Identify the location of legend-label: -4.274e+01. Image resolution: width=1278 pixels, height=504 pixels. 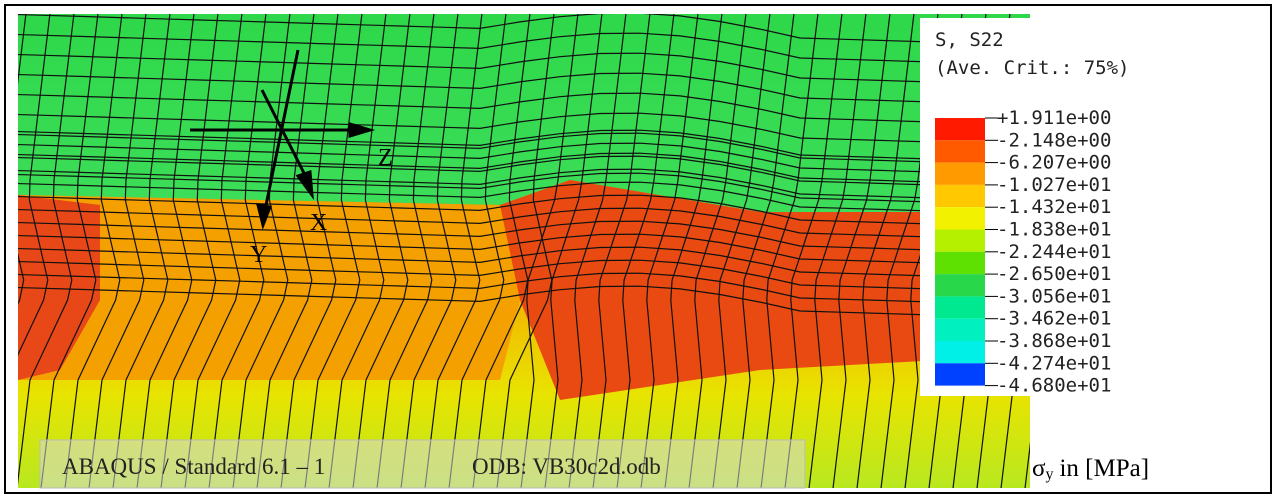
(1054, 363).